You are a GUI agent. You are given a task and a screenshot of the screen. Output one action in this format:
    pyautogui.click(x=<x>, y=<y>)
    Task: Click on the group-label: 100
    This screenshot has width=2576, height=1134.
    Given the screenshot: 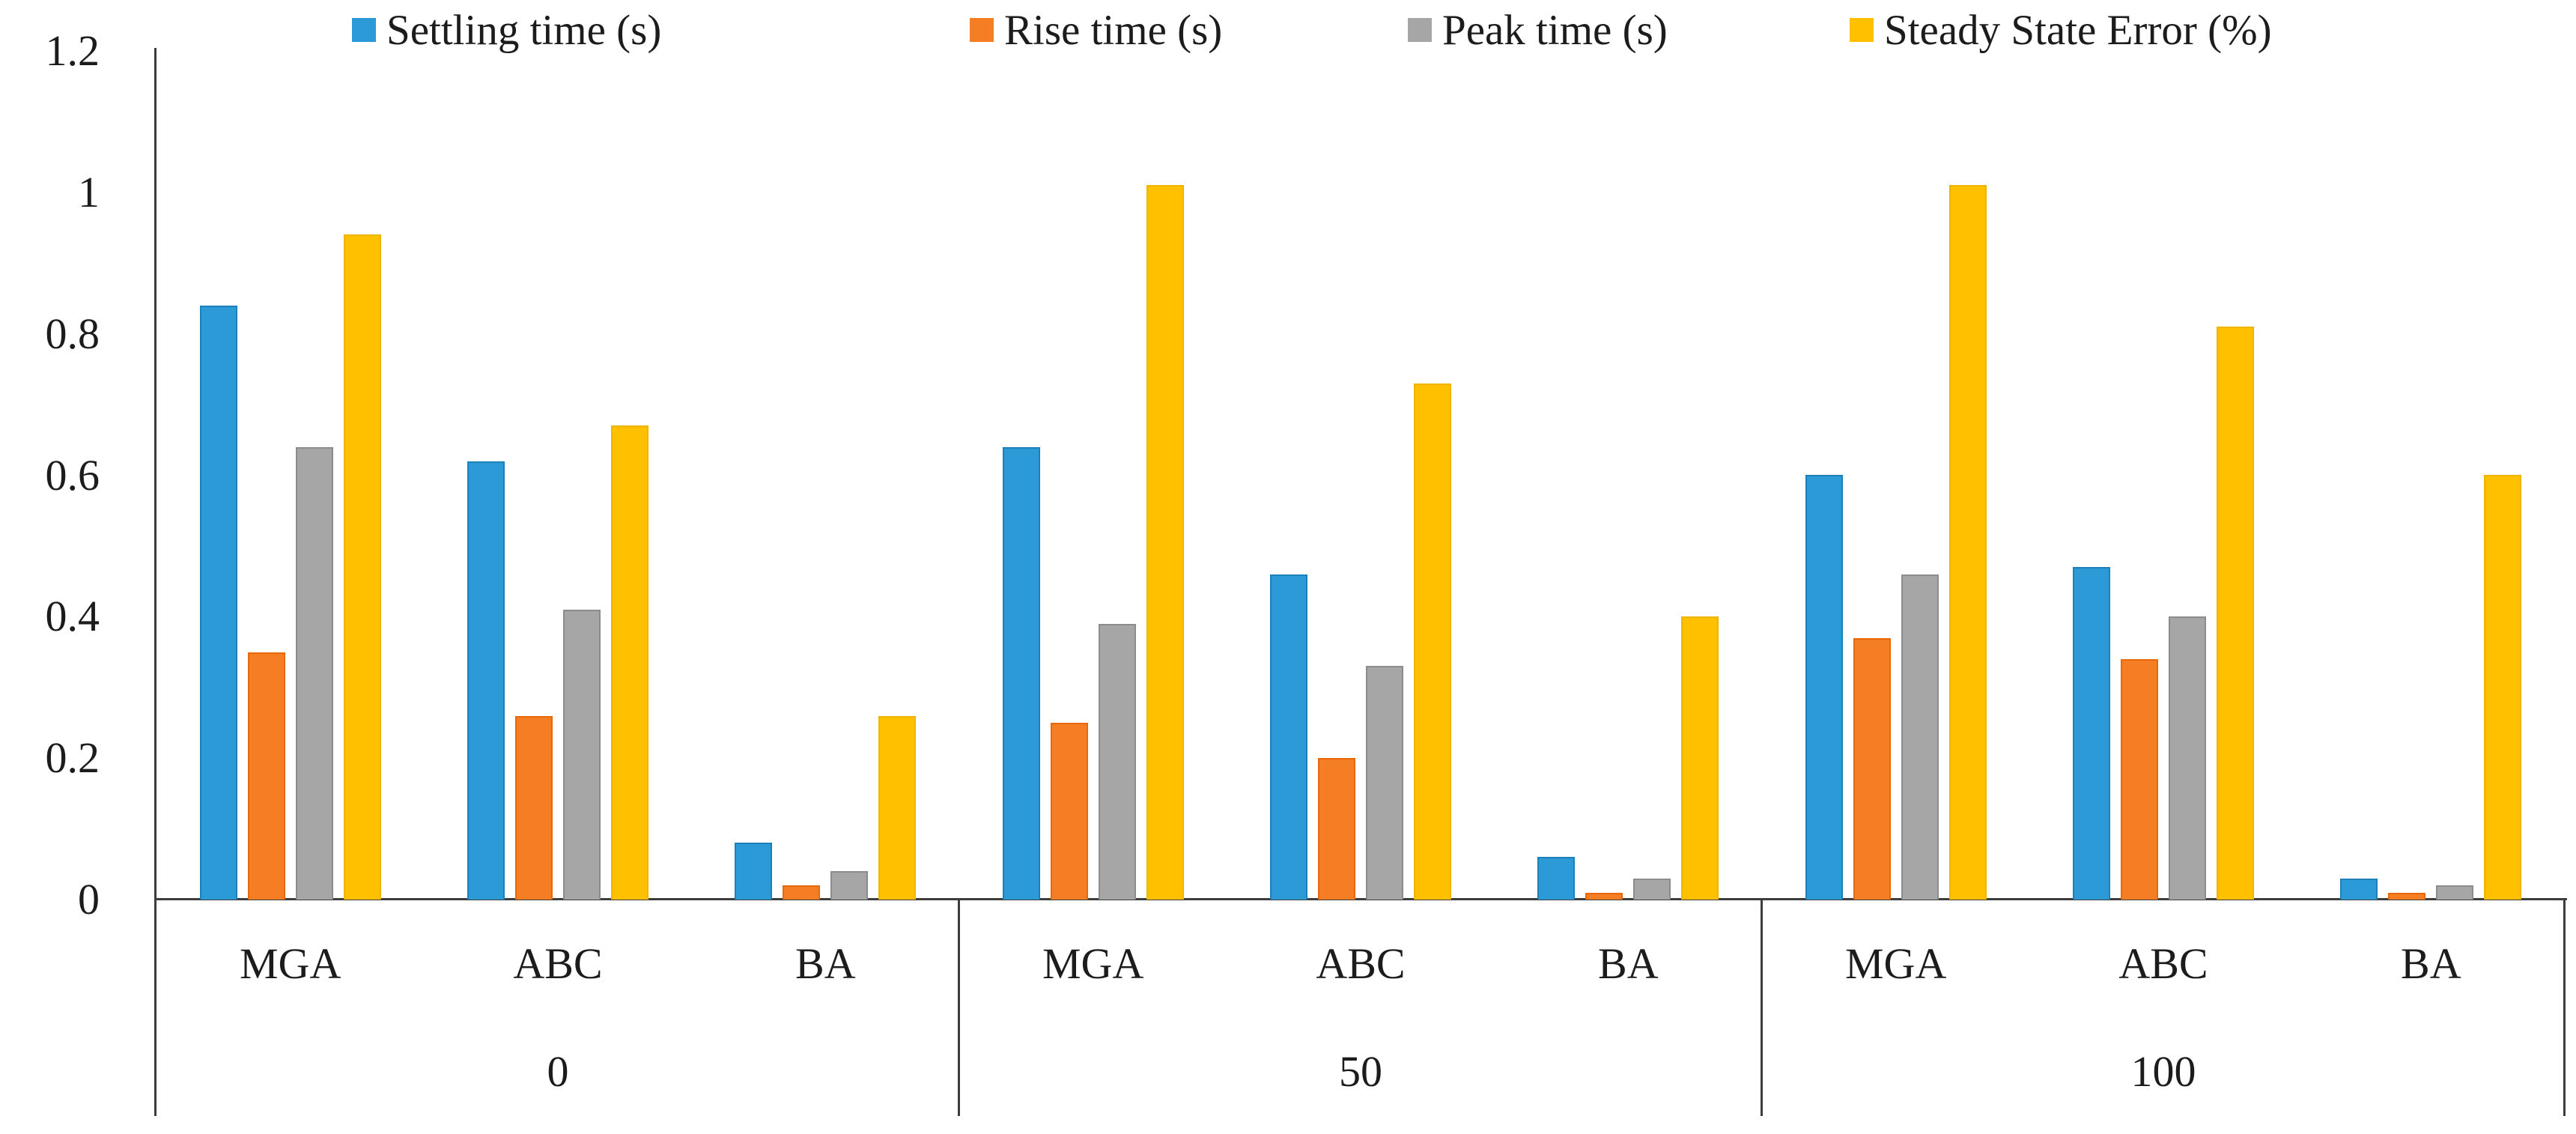 What is the action you would take?
    pyautogui.click(x=2163, y=1071)
    